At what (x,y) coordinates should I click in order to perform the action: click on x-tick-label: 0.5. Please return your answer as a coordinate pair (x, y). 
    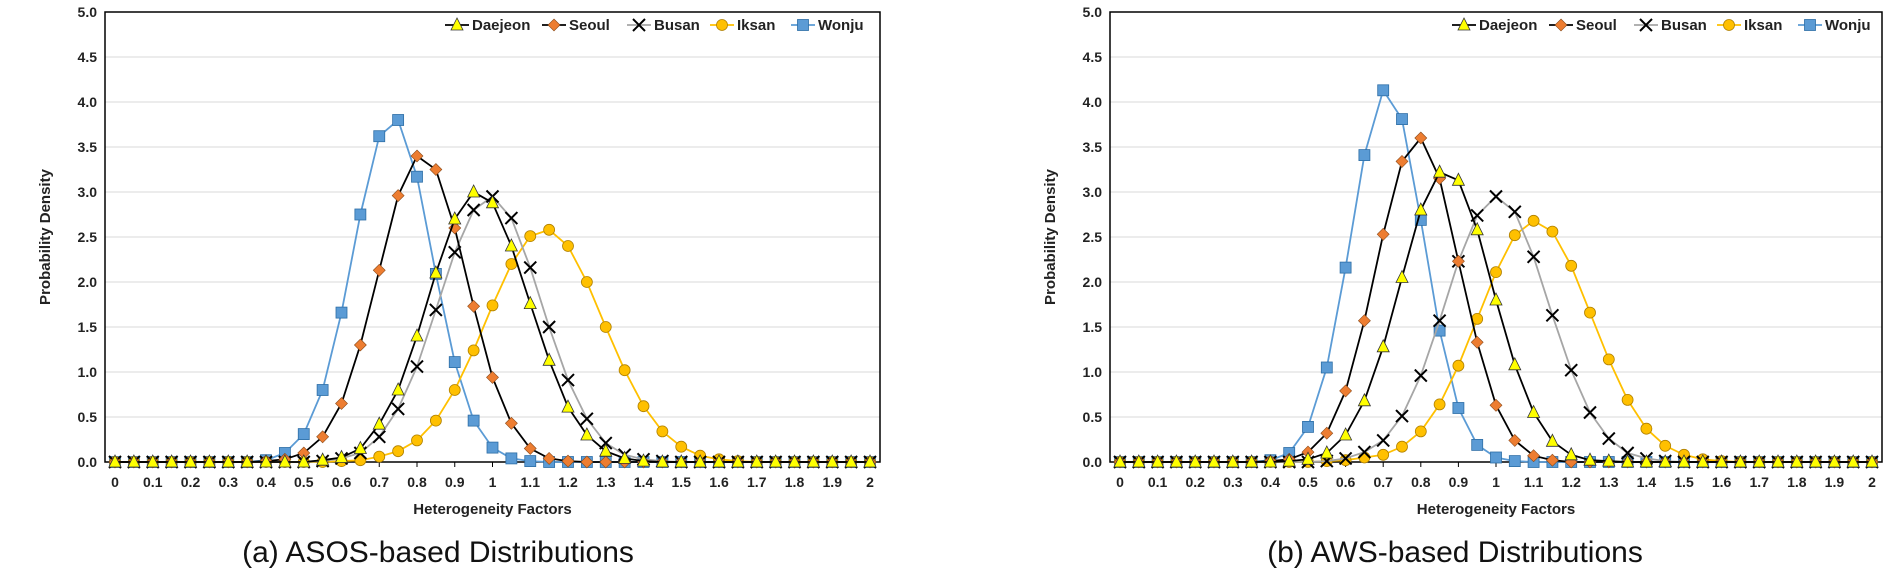
    Looking at the image, I should click on (304, 482).